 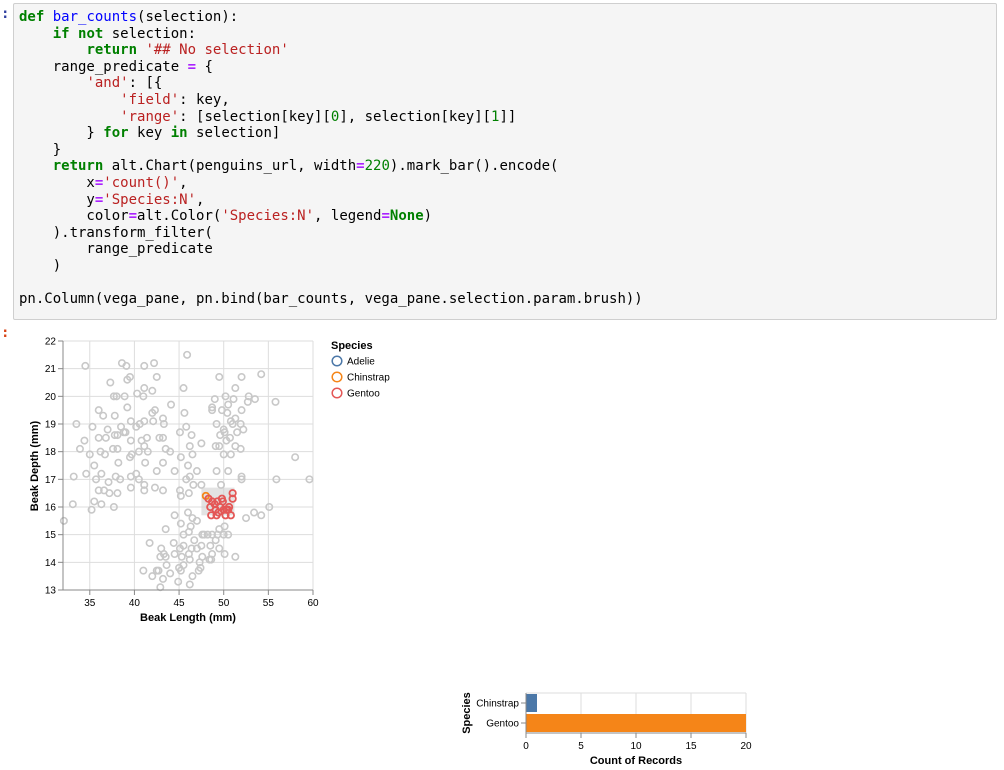 I want to click on code-token, so click(x=36, y=166).